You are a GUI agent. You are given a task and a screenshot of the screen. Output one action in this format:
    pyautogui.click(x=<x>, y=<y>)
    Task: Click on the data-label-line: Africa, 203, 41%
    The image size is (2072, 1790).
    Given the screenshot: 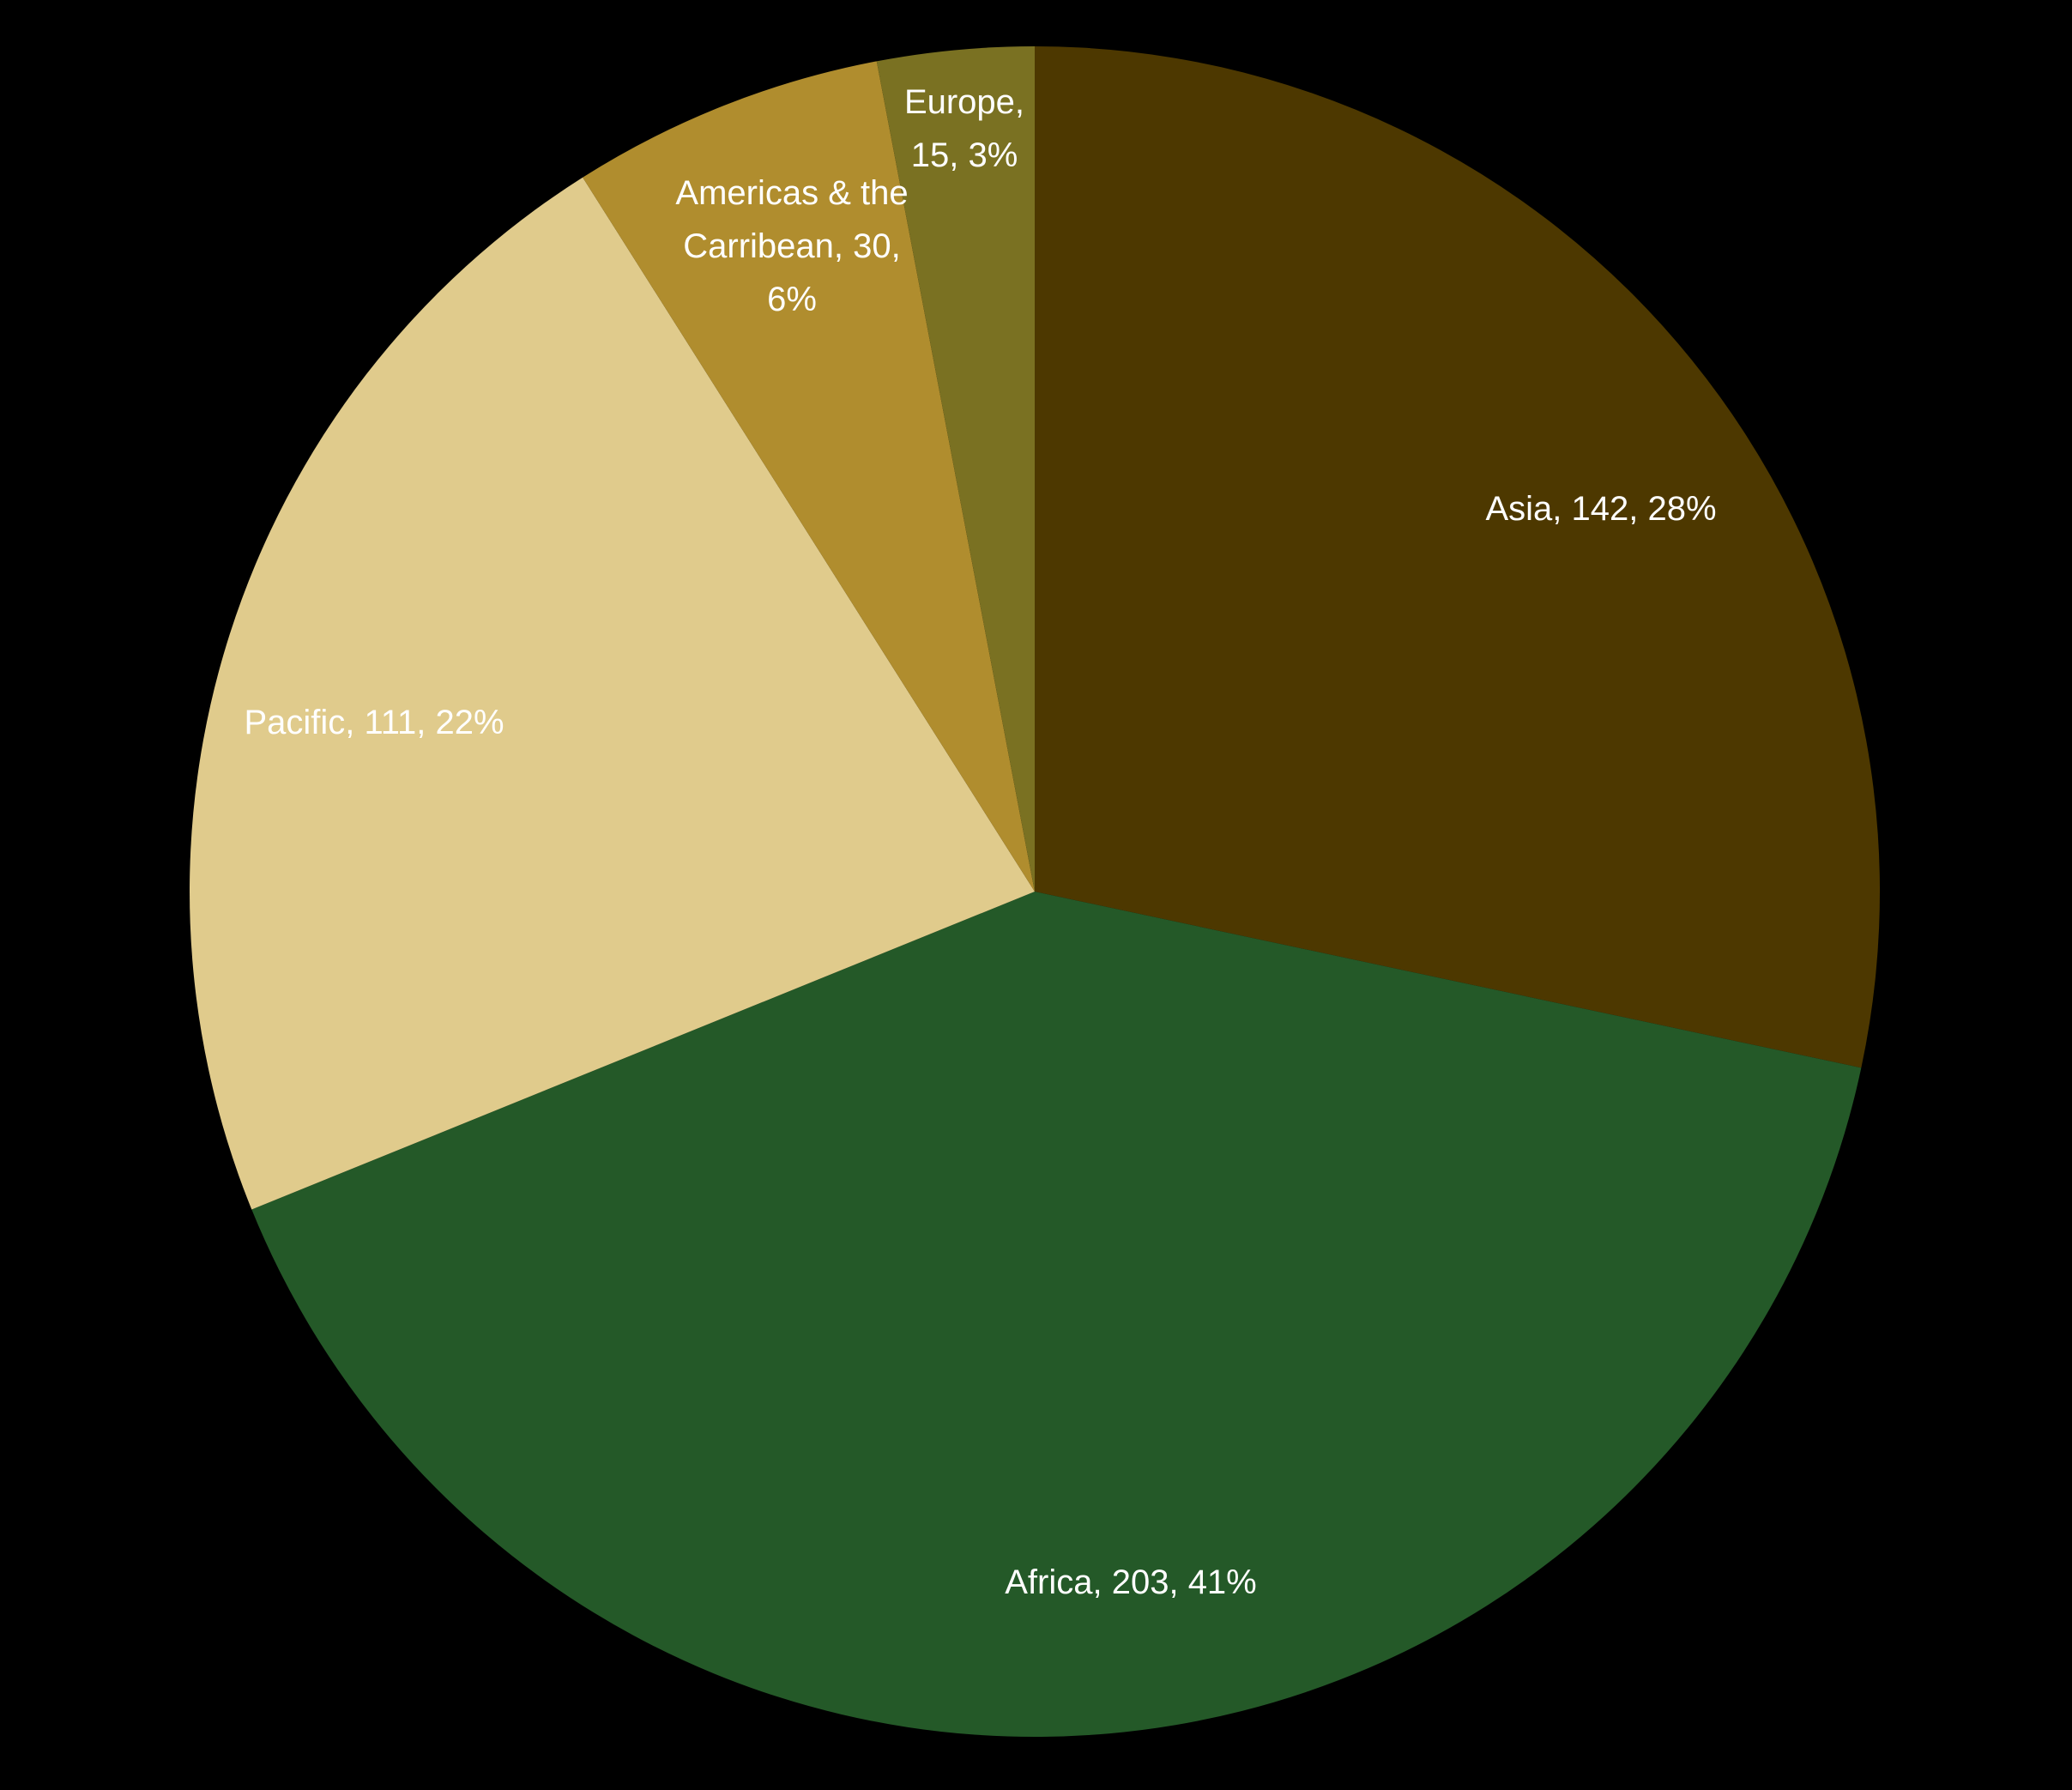 What is the action you would take?
    pyautogui.click(x=1131, y=1582)
    